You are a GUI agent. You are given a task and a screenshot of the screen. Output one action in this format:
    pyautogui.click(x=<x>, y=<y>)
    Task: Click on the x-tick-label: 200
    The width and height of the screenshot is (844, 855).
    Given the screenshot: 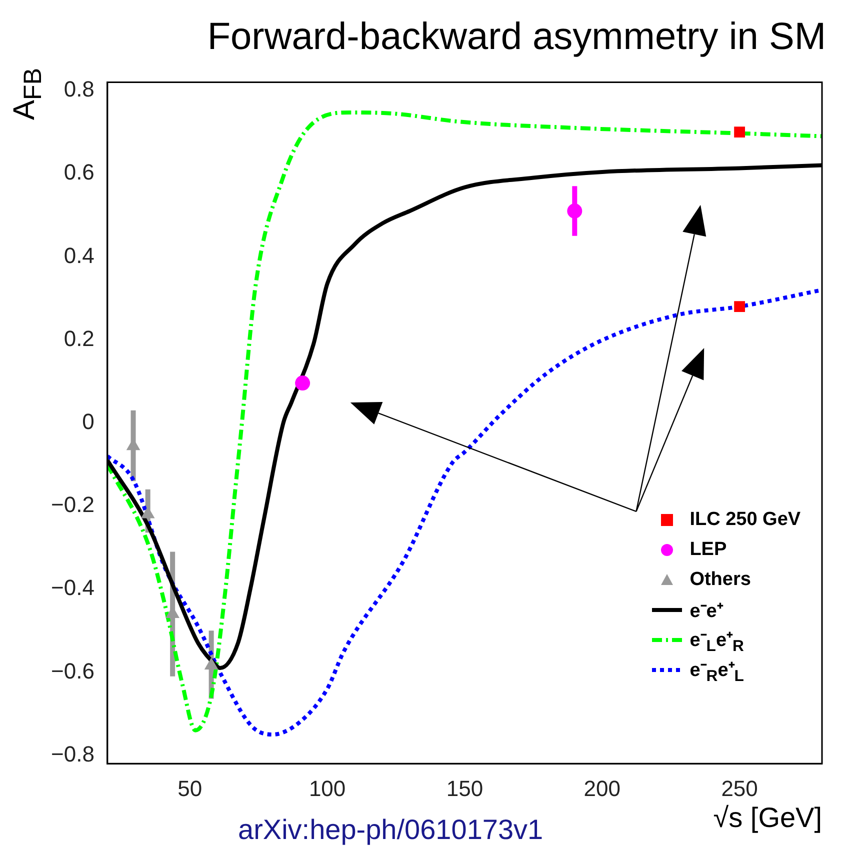 What is the action you would take?
    pyautogui.click(x=602, y=788)
    